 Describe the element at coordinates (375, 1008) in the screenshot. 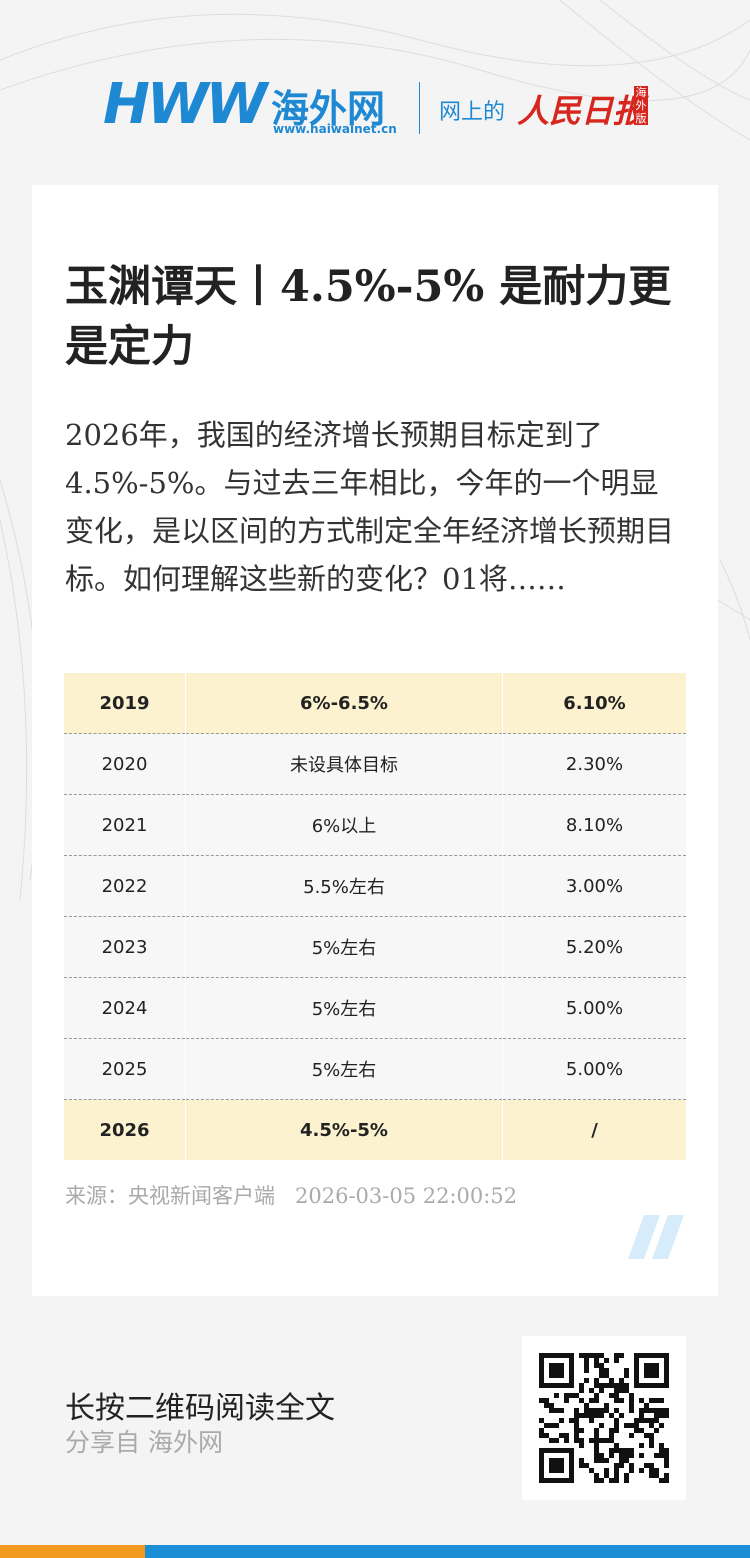

I see `table-row: 2024 5%左右 5.00%` at that location.